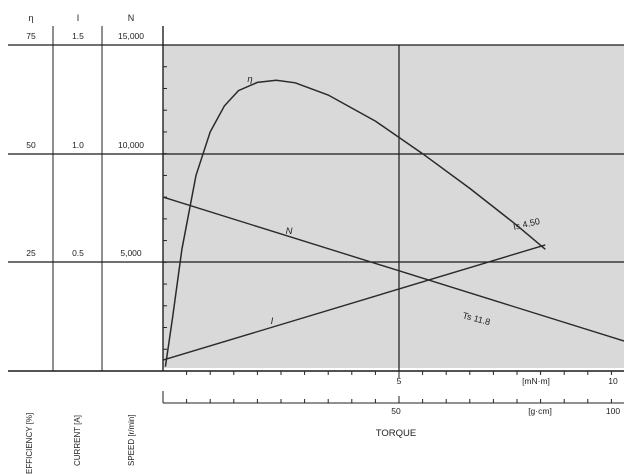  Describe the element at coordinates (289, 231) in the screenshot. I see `series-speed-label: N` at that location.